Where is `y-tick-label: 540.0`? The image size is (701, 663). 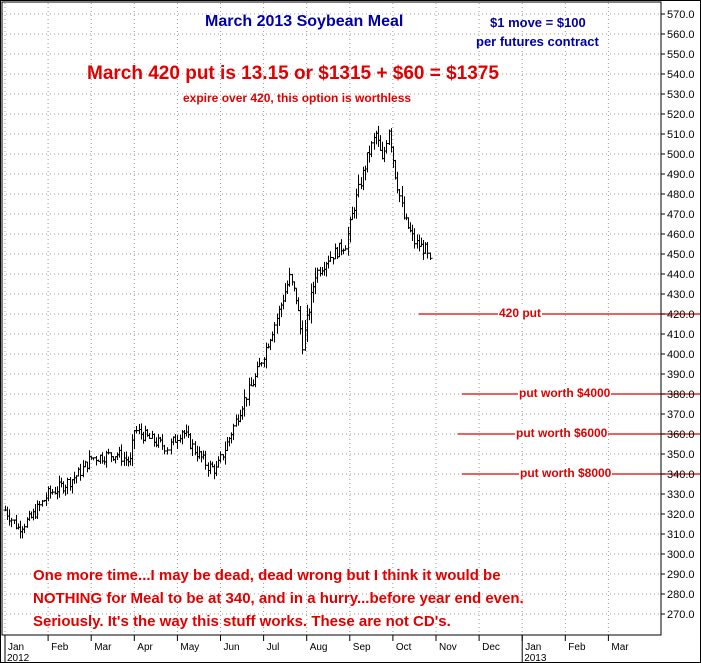 y-tick-label: 540.0 is located at coordinates (681, 75).